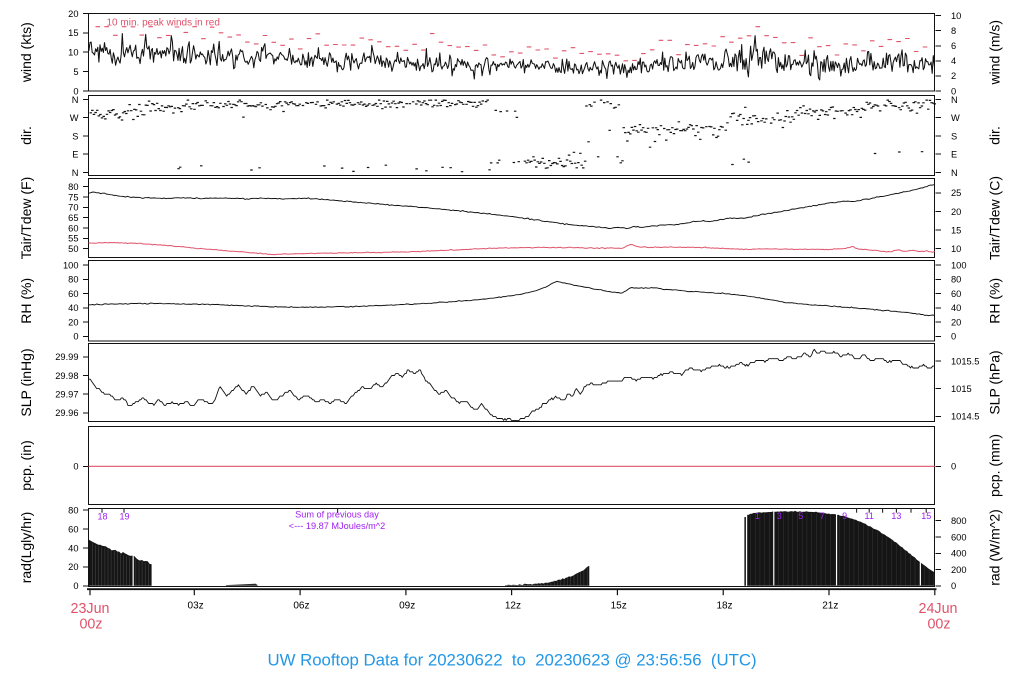 Image resolution: width=1024 pixels, height=700 pixels. What do you see at coordinates (619, 606) in the screenshot?
I see `svg-text: 15z` at bounding box center [619, 606].